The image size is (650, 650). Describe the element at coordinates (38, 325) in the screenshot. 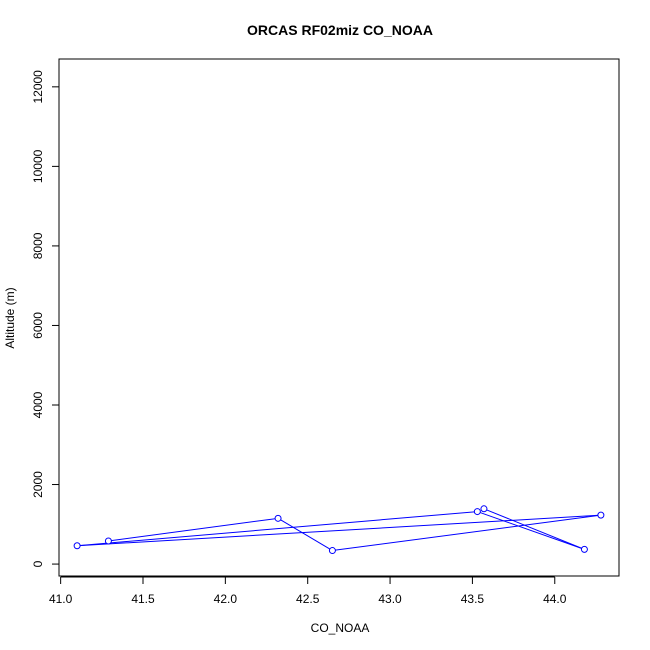

I see `y-tick-label: 6000` at that location.